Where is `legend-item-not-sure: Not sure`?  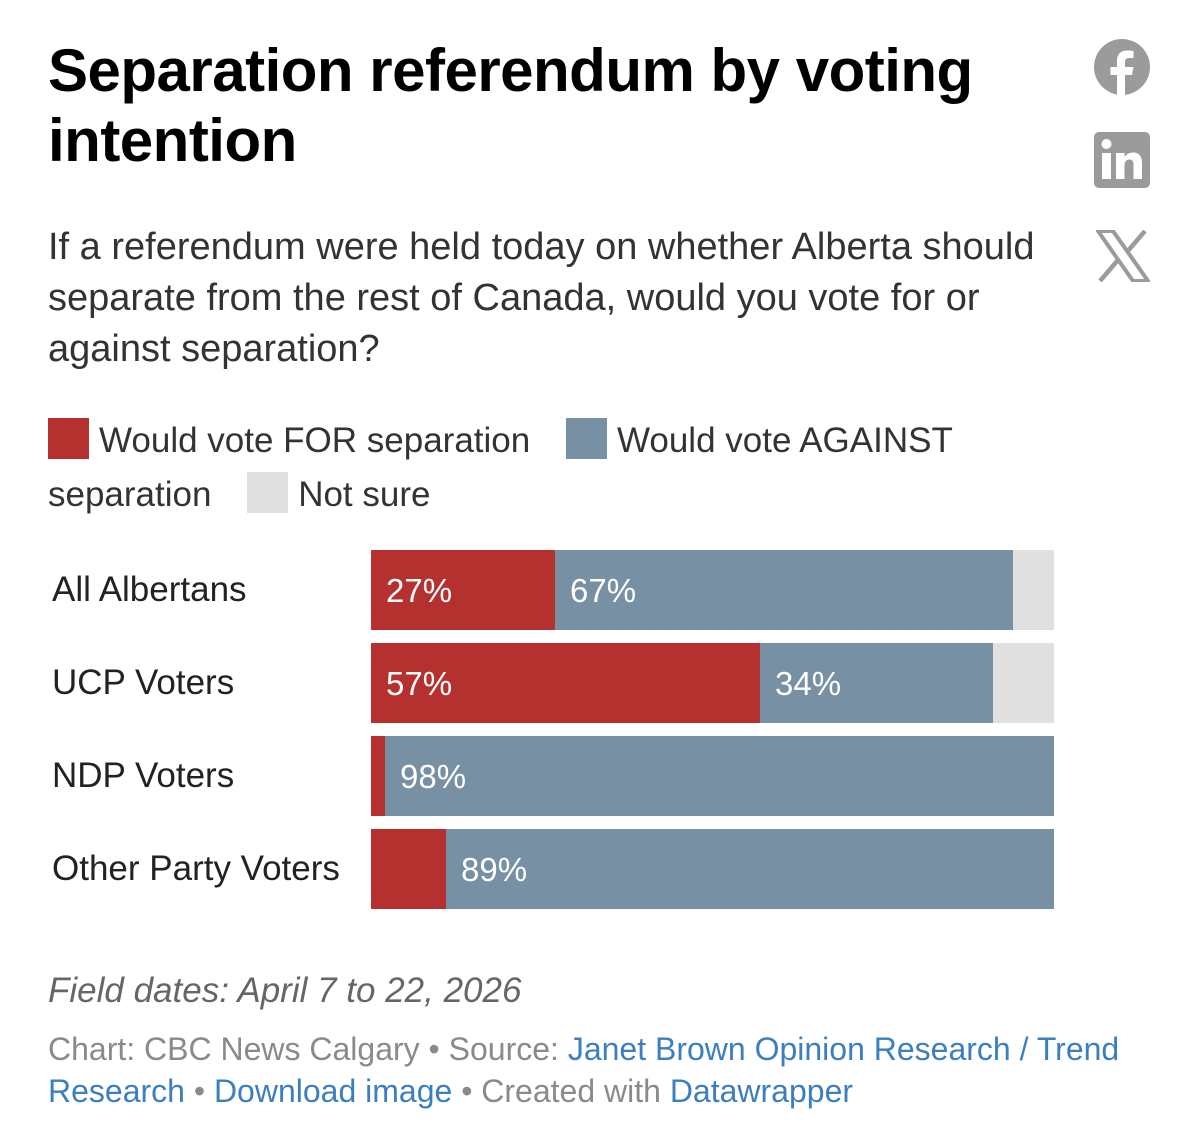
legend-item-not-sure: Not sure is located at coordinates (339, 493).